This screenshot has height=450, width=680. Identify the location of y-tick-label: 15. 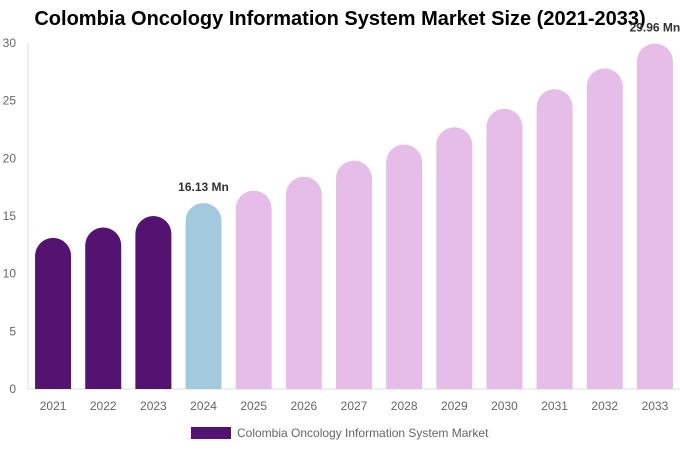
(10, 216).